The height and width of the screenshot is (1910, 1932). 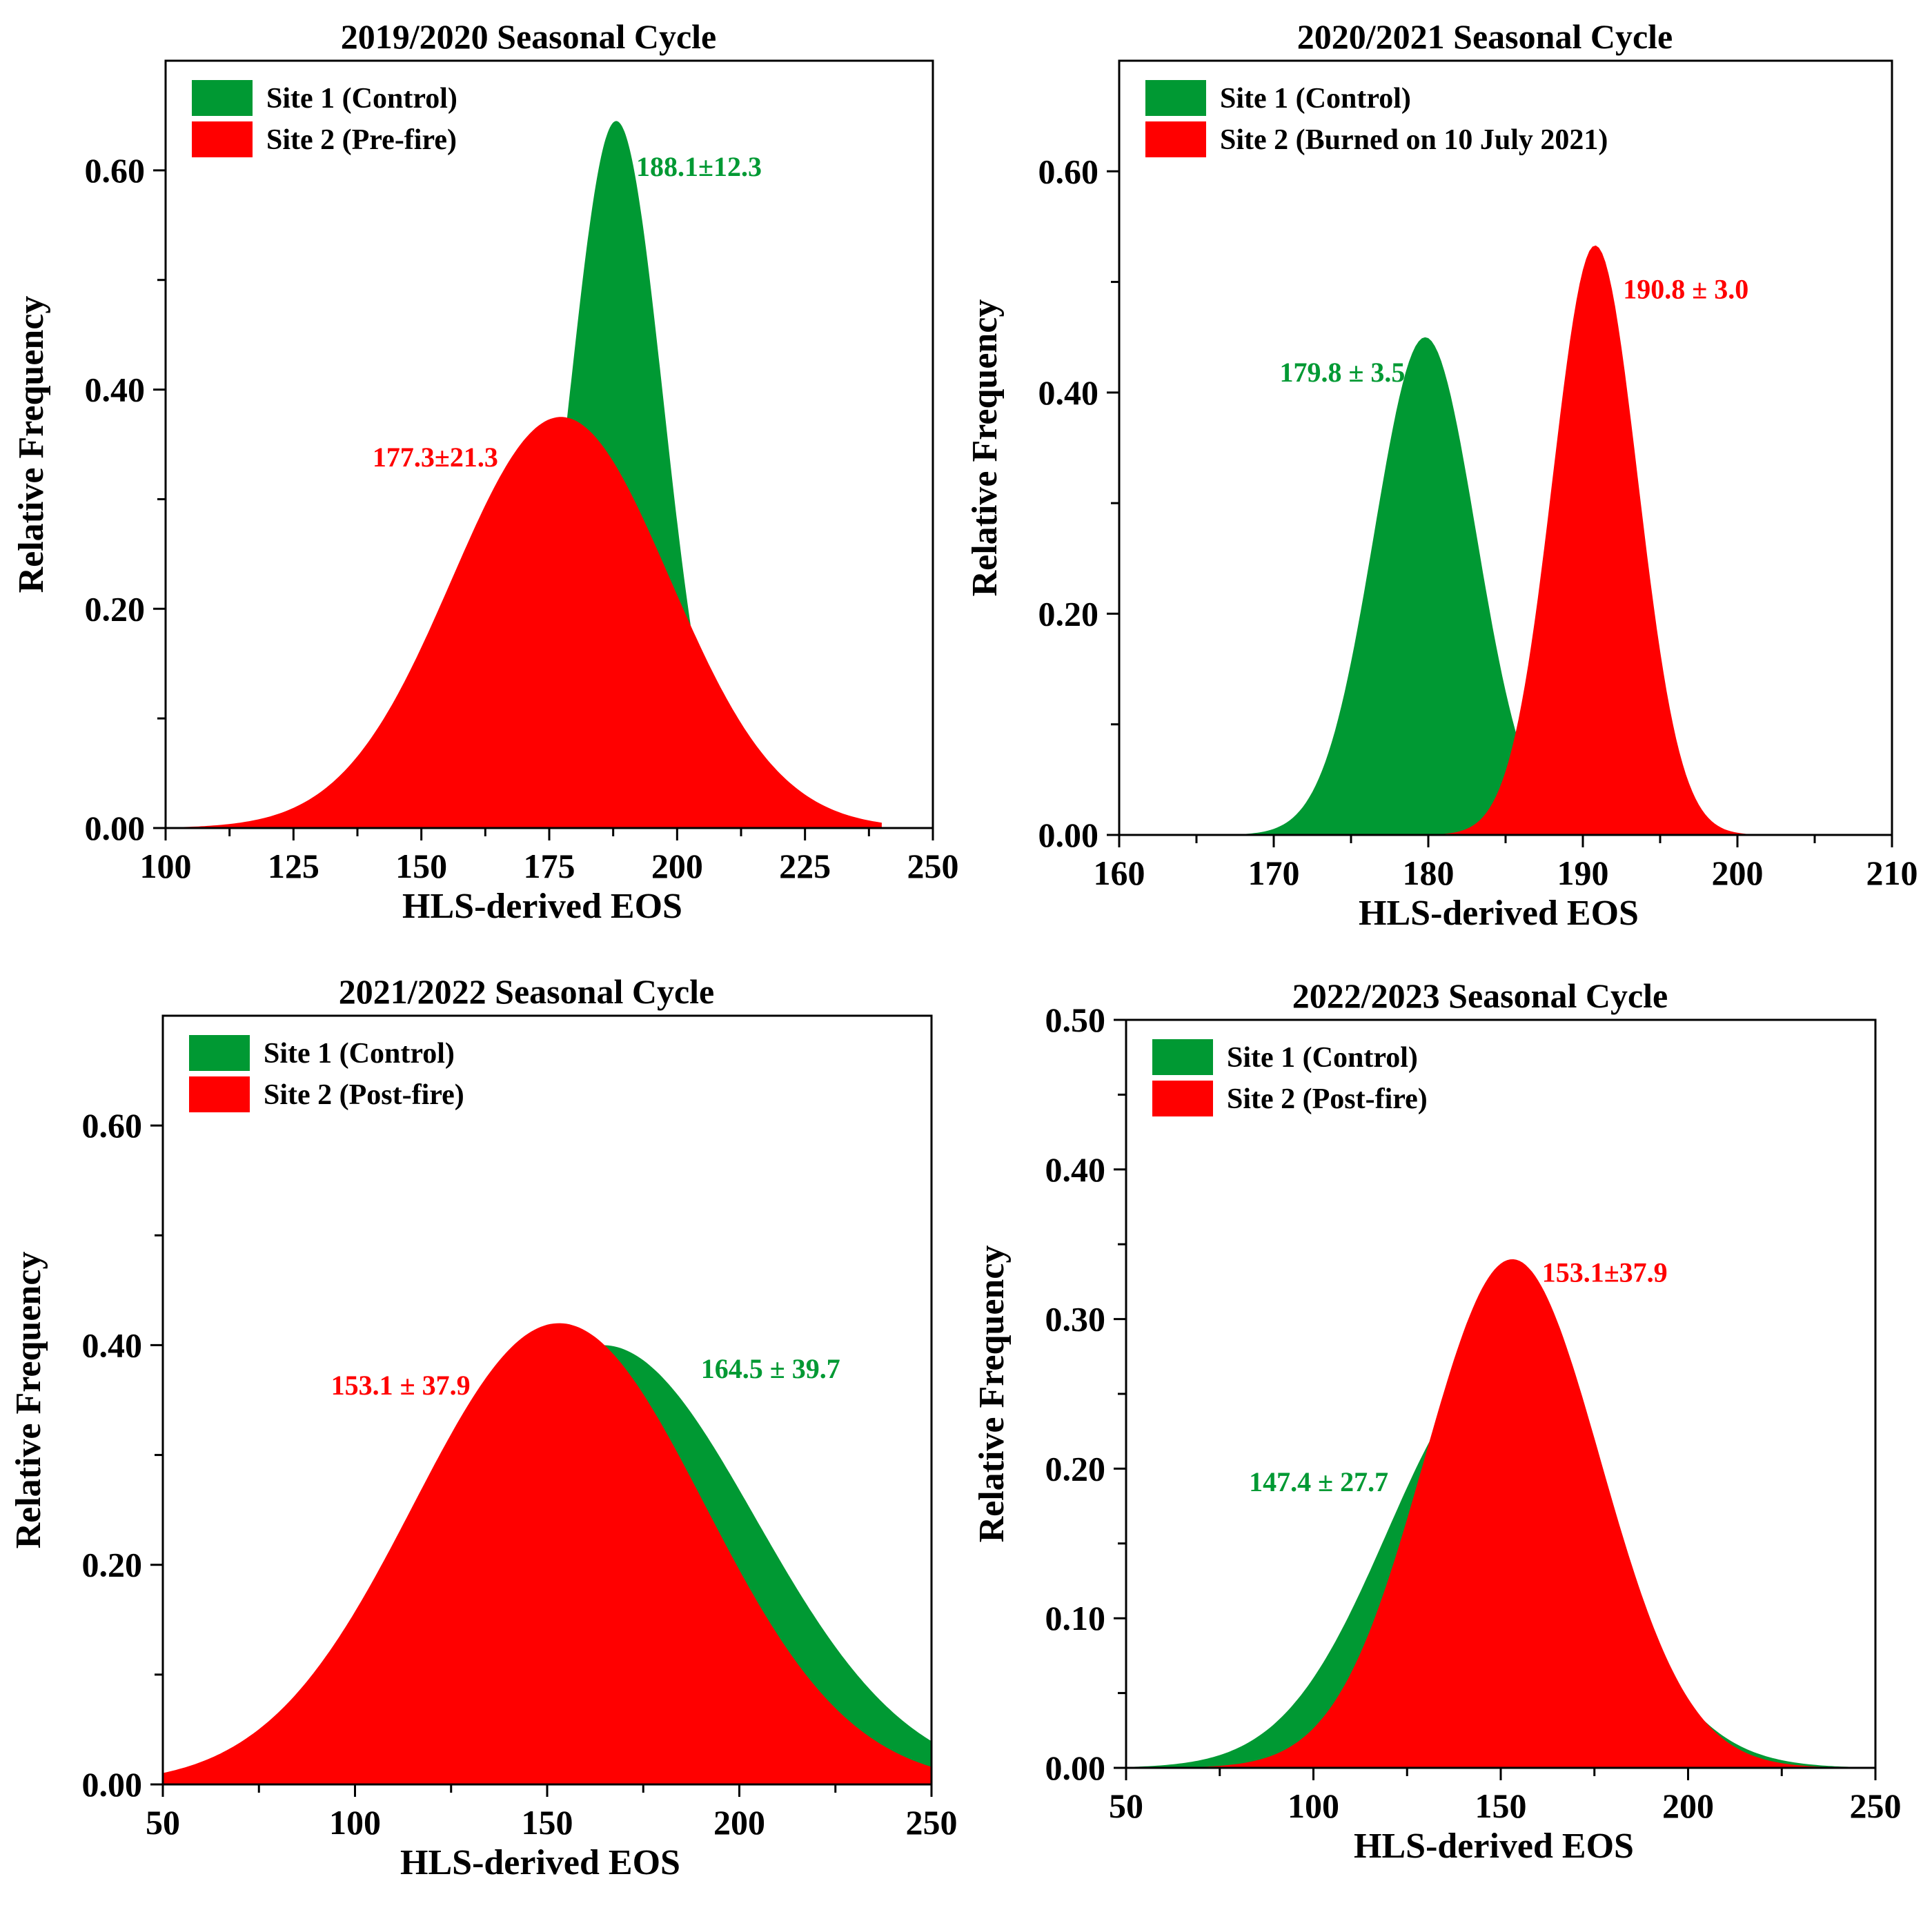 I want to click on chart-title: 2020/2021 Seasonal Cycle, so click(x=1485, y=36).